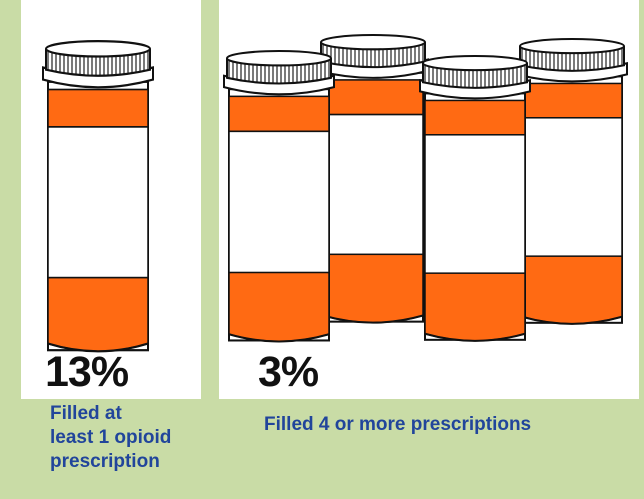 The width and height of the screenshot is (644, 499). I want to click on percent-single-prescription: 13%, so click(87, 372).